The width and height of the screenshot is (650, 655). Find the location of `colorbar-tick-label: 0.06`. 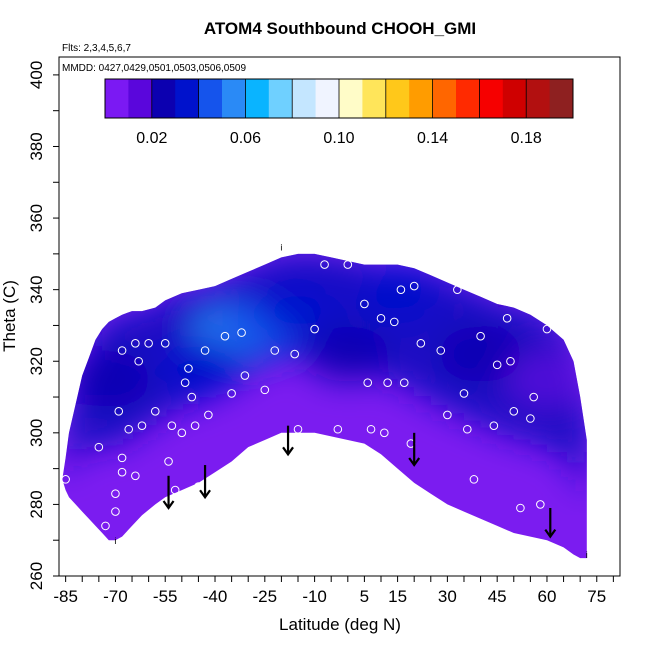

colorbar-tick-label: 0.06 is located at coordinates (245, 138).